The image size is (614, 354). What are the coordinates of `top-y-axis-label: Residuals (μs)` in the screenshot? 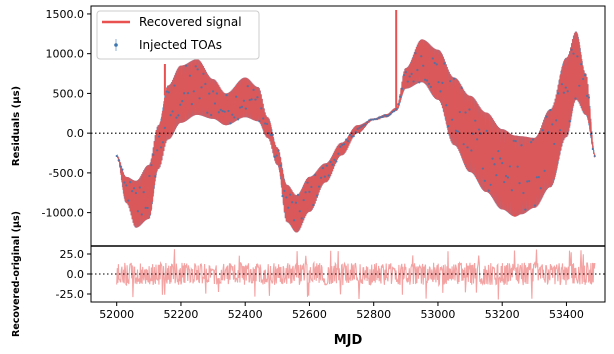 It's located at (16, 126).